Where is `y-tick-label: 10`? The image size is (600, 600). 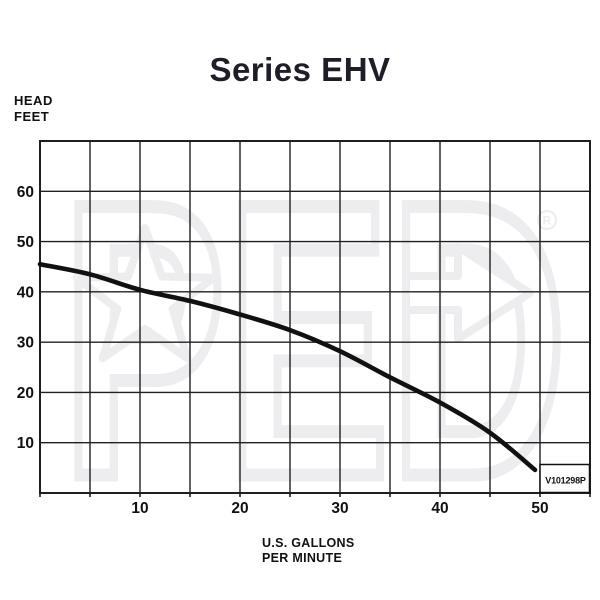 y-tick-label: 10 is located at coordinates (25, 443).